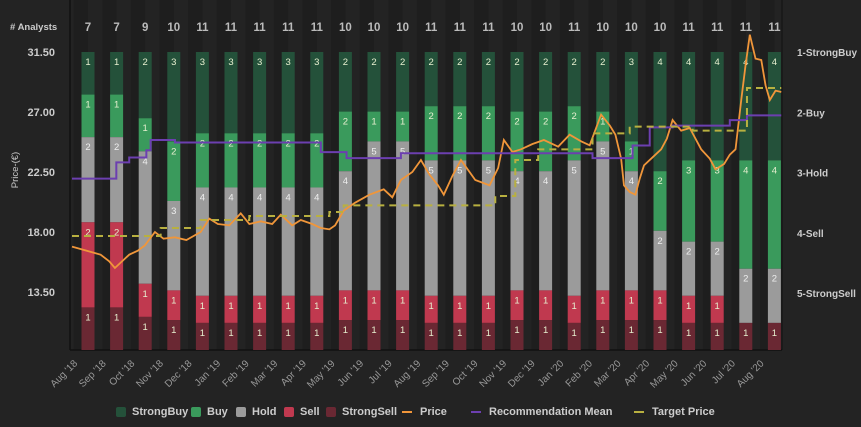 This screenshot has height=427, width=861. Describe the element at coordinates (302, 412) in the screenshot. I see `legend-item-sell: Sell` at that location.